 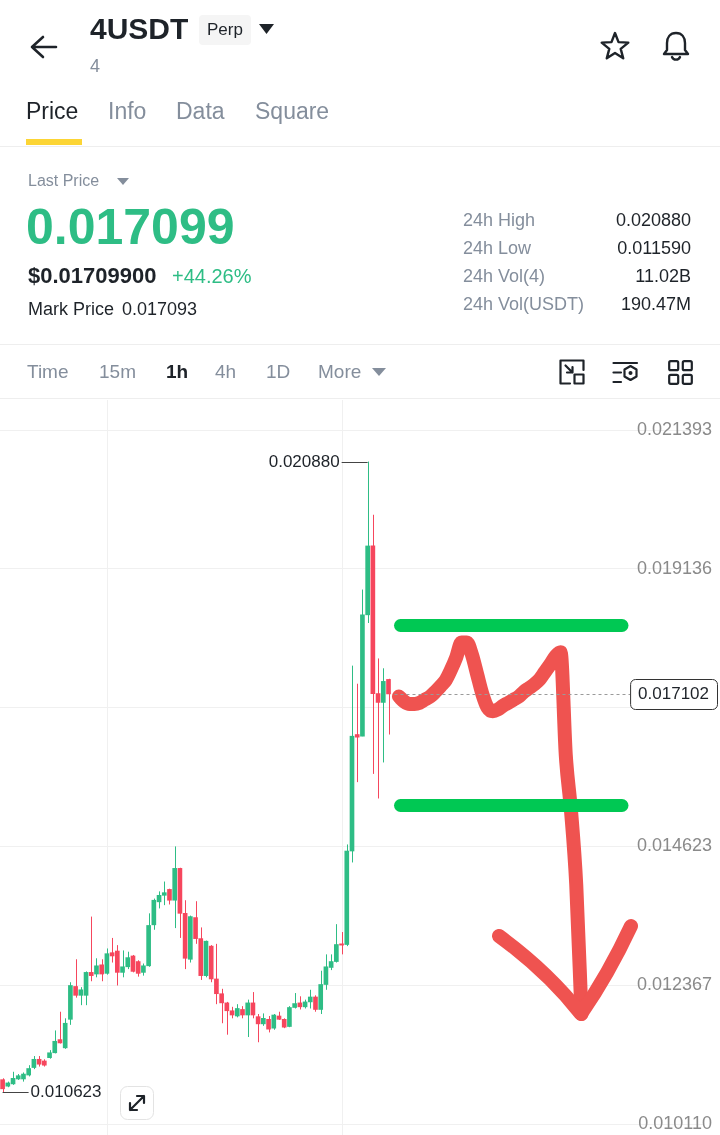 What do you see at coordinates (177, 372) in the screenshot?
I see `text: 1h` at bounding box center [177, 372].